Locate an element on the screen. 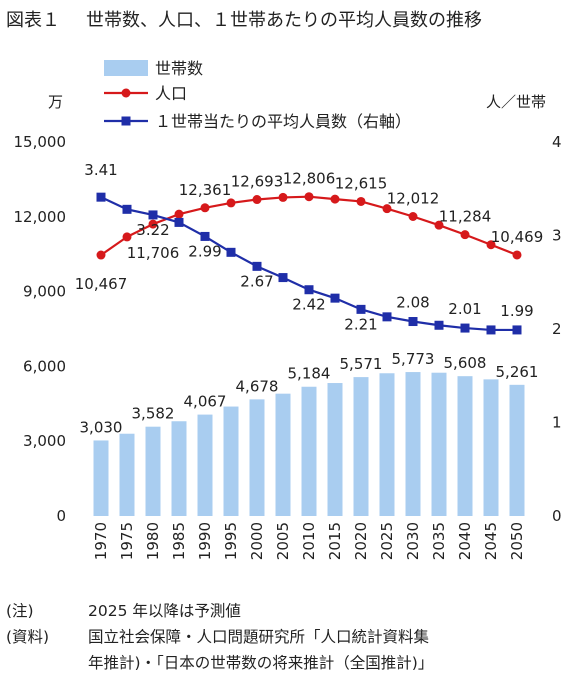  population-point-2035 is located at coordinates (439, 225).